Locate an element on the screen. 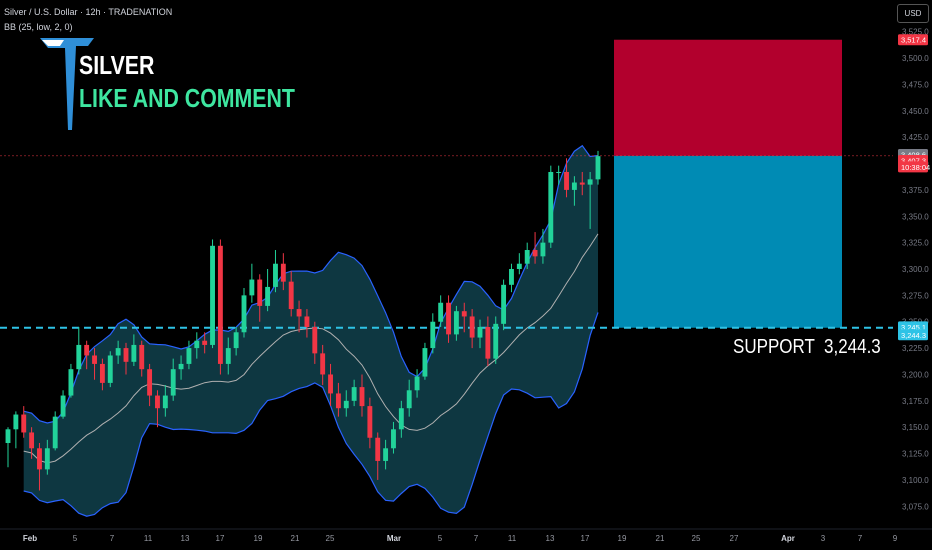 Image resolution: width=932 pixels, height=550 pixels. currency-button: USD is located at coordinates (913, 13).